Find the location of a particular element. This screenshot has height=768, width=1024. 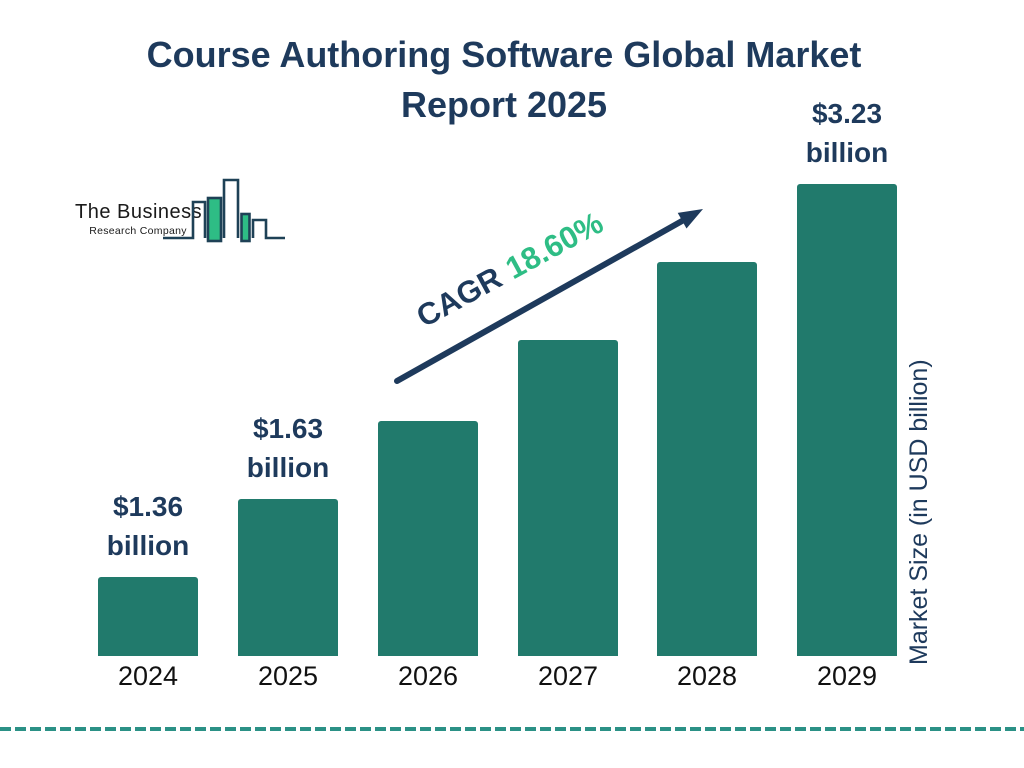

value-label-2029: $3.23 billion is located at coordinates (847, 133).